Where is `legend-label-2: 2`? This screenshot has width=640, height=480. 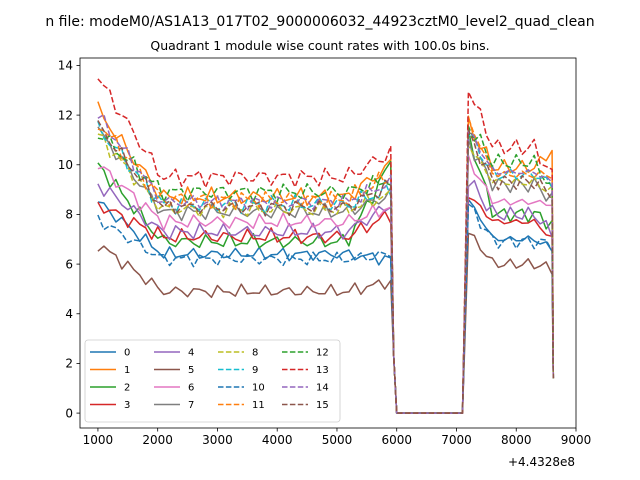 legend-label-2: 2 is located at coordinates (127, 388).